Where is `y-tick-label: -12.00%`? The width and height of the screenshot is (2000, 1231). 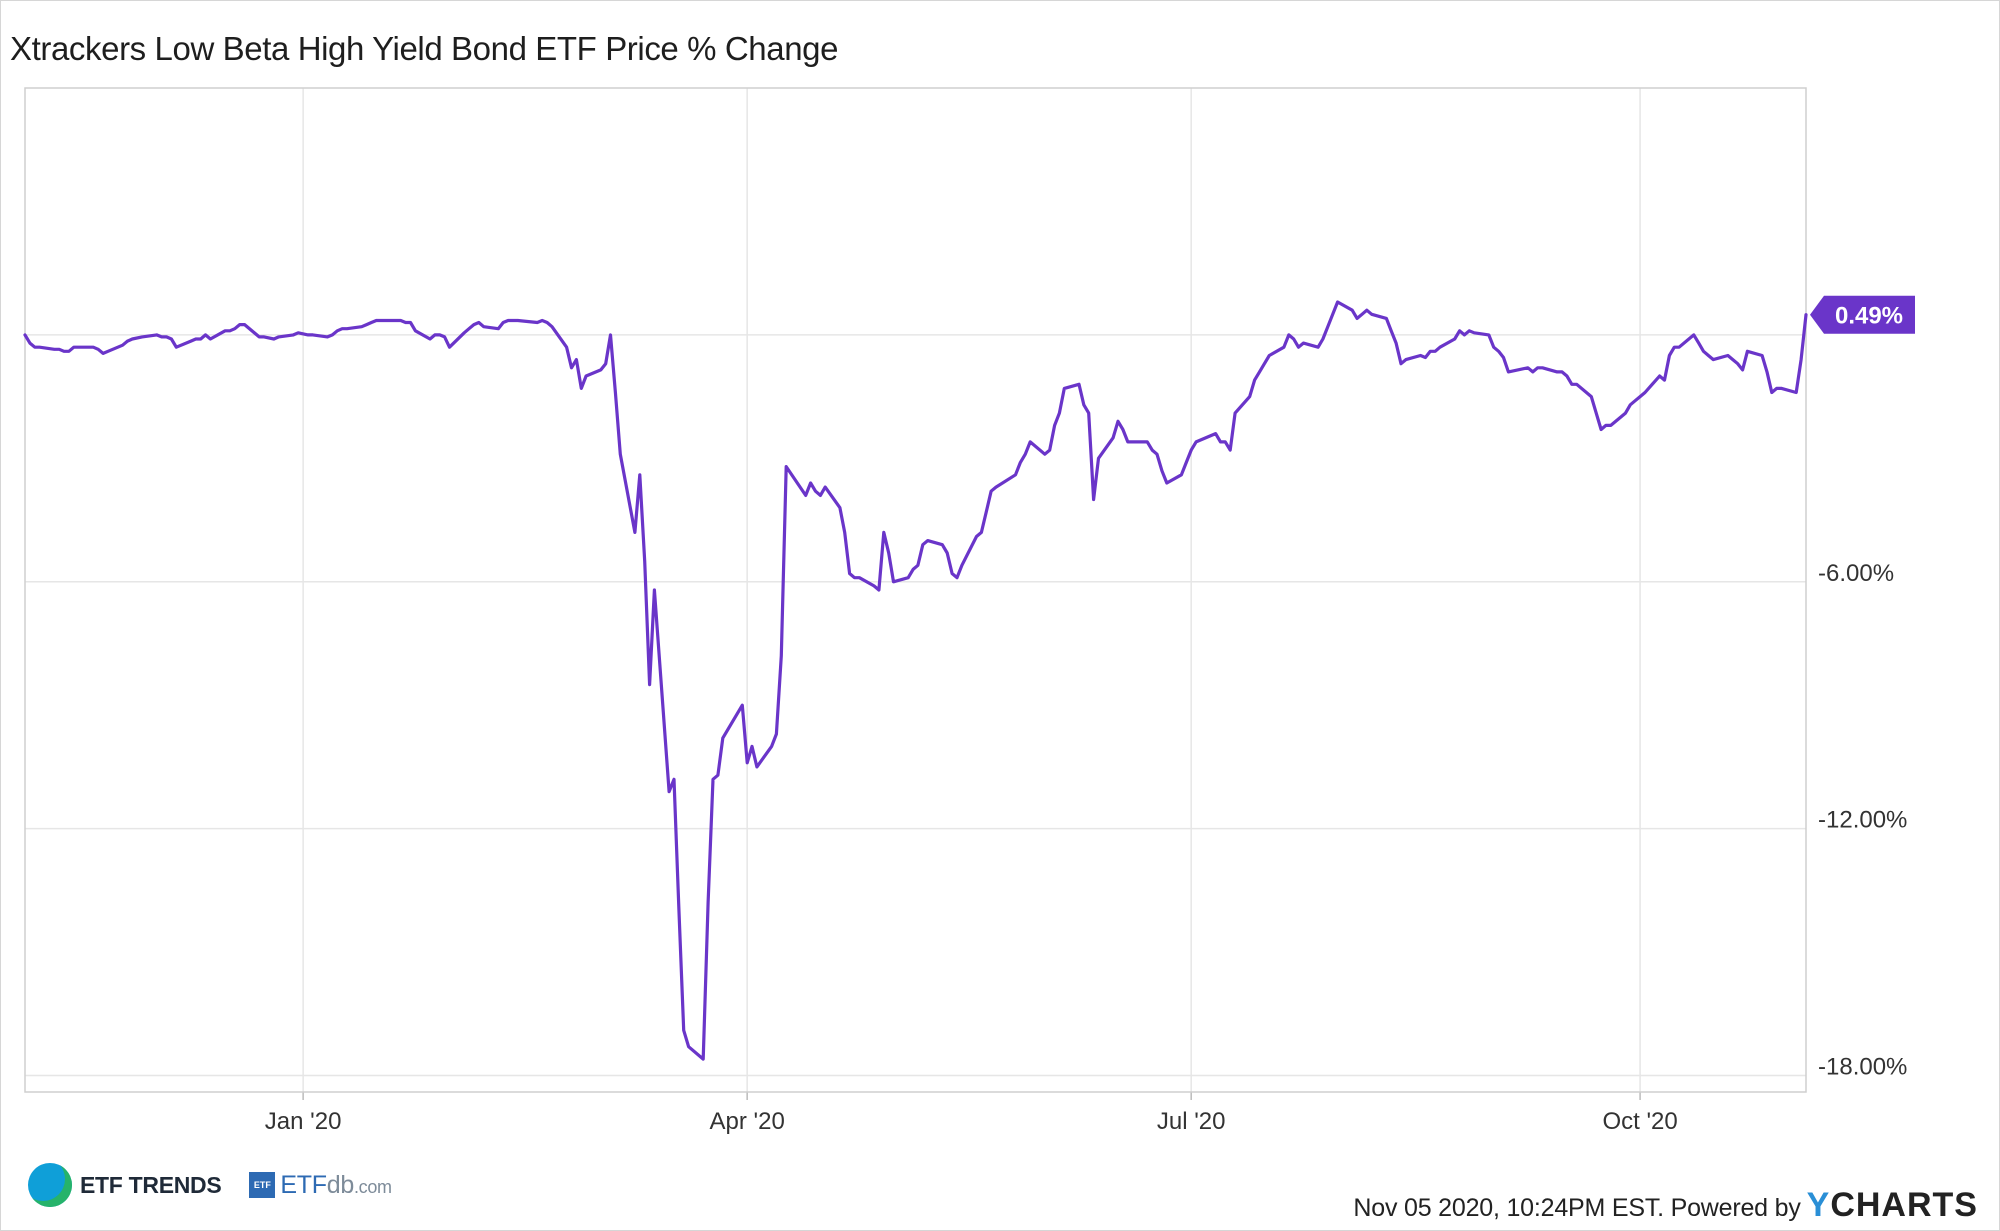 y-tick-label: -12.00% is located at coordinates (1862, 820).